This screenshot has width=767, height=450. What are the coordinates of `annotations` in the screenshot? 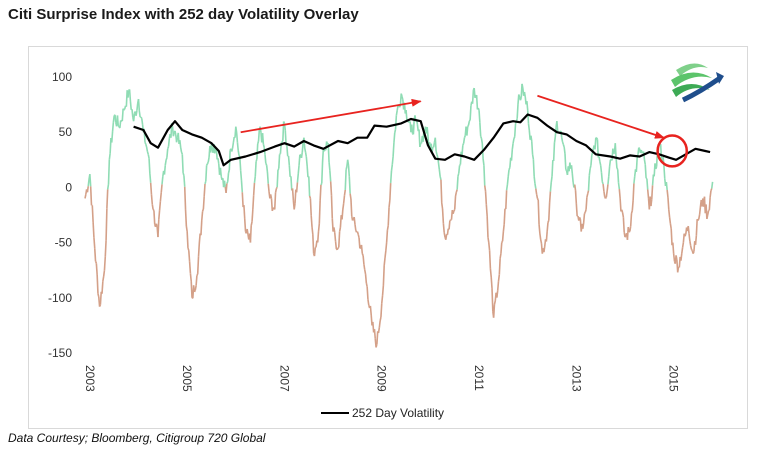 It's located at (464, 131).